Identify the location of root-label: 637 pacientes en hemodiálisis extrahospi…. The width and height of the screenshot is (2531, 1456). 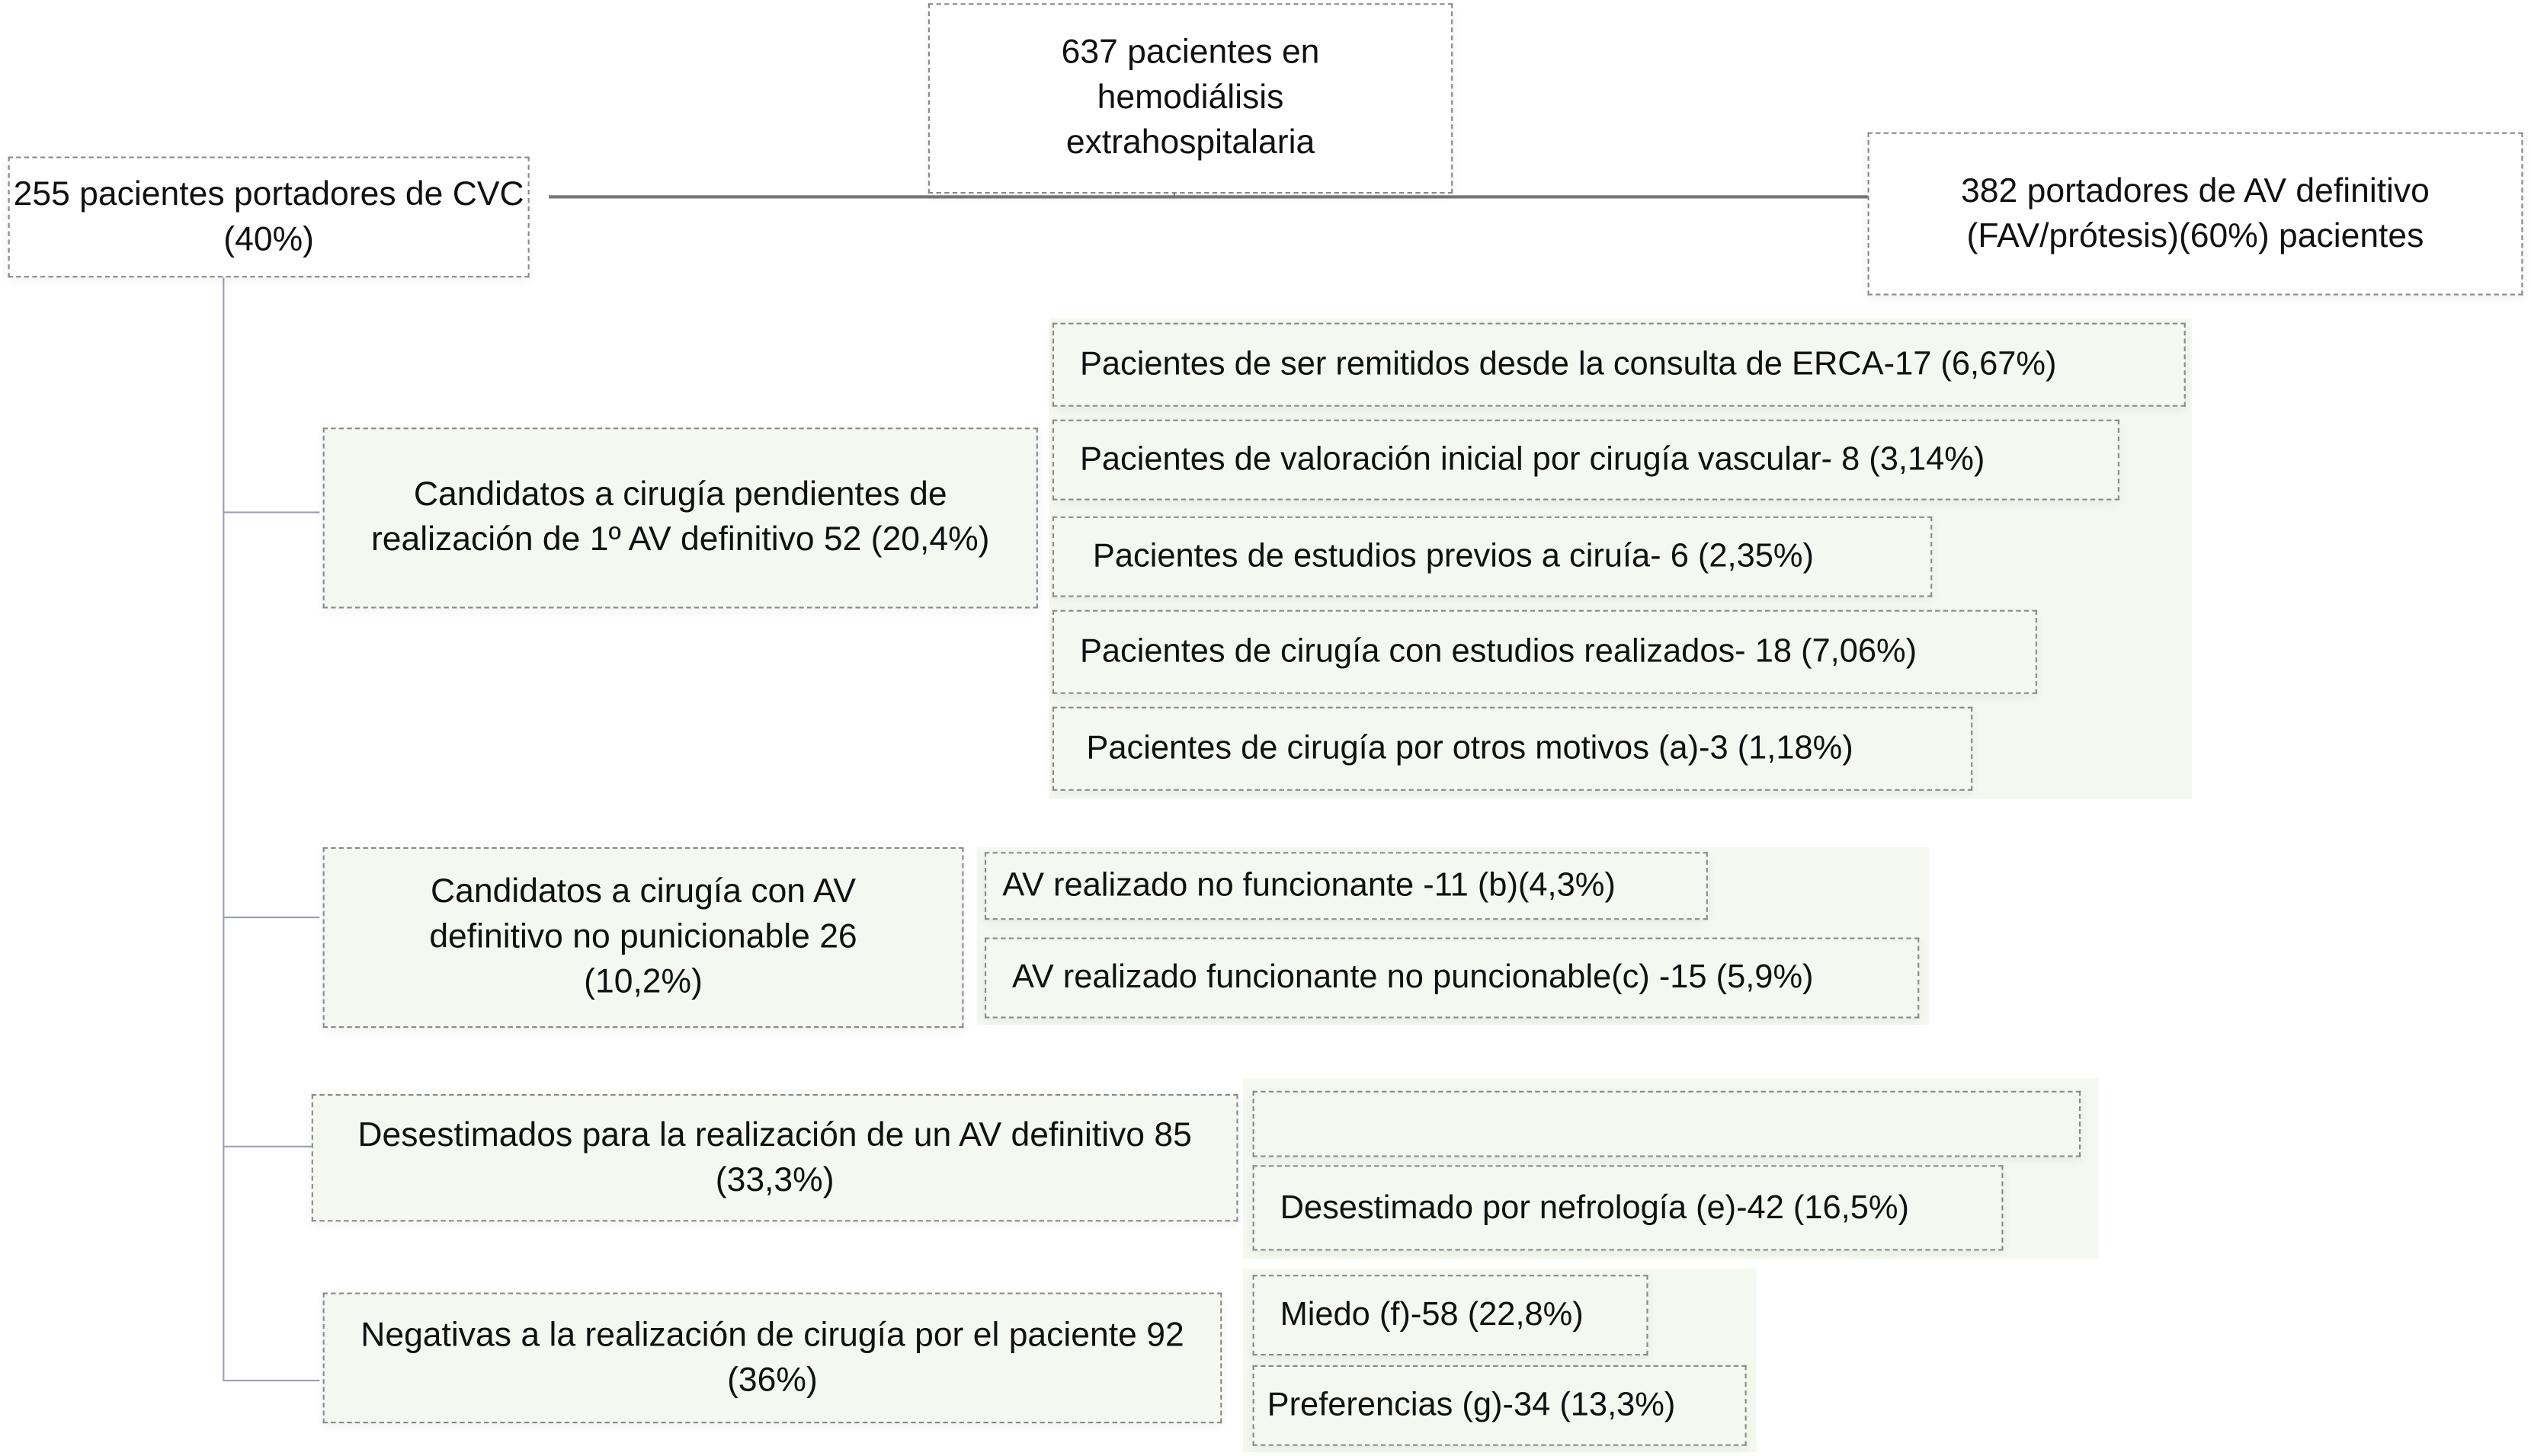
(1190, 98).